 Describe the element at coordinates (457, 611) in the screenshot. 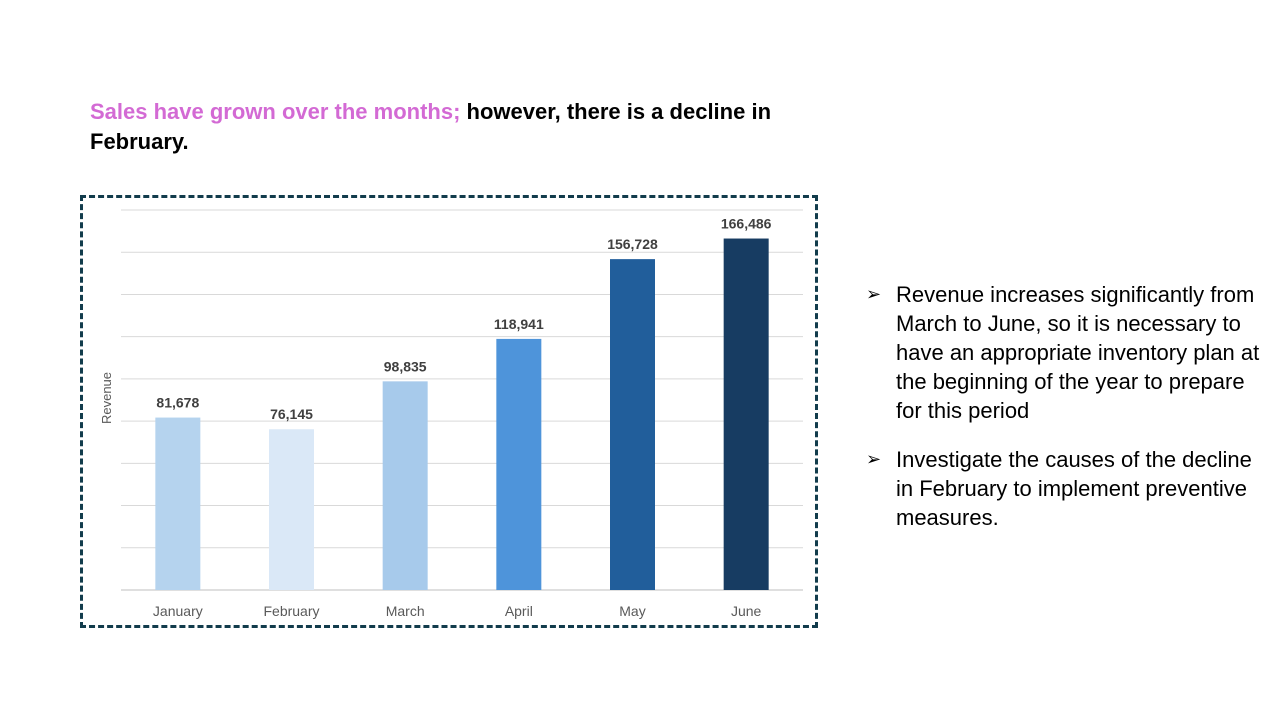

I see `x-tick-labels: January February March April May June` at that location.